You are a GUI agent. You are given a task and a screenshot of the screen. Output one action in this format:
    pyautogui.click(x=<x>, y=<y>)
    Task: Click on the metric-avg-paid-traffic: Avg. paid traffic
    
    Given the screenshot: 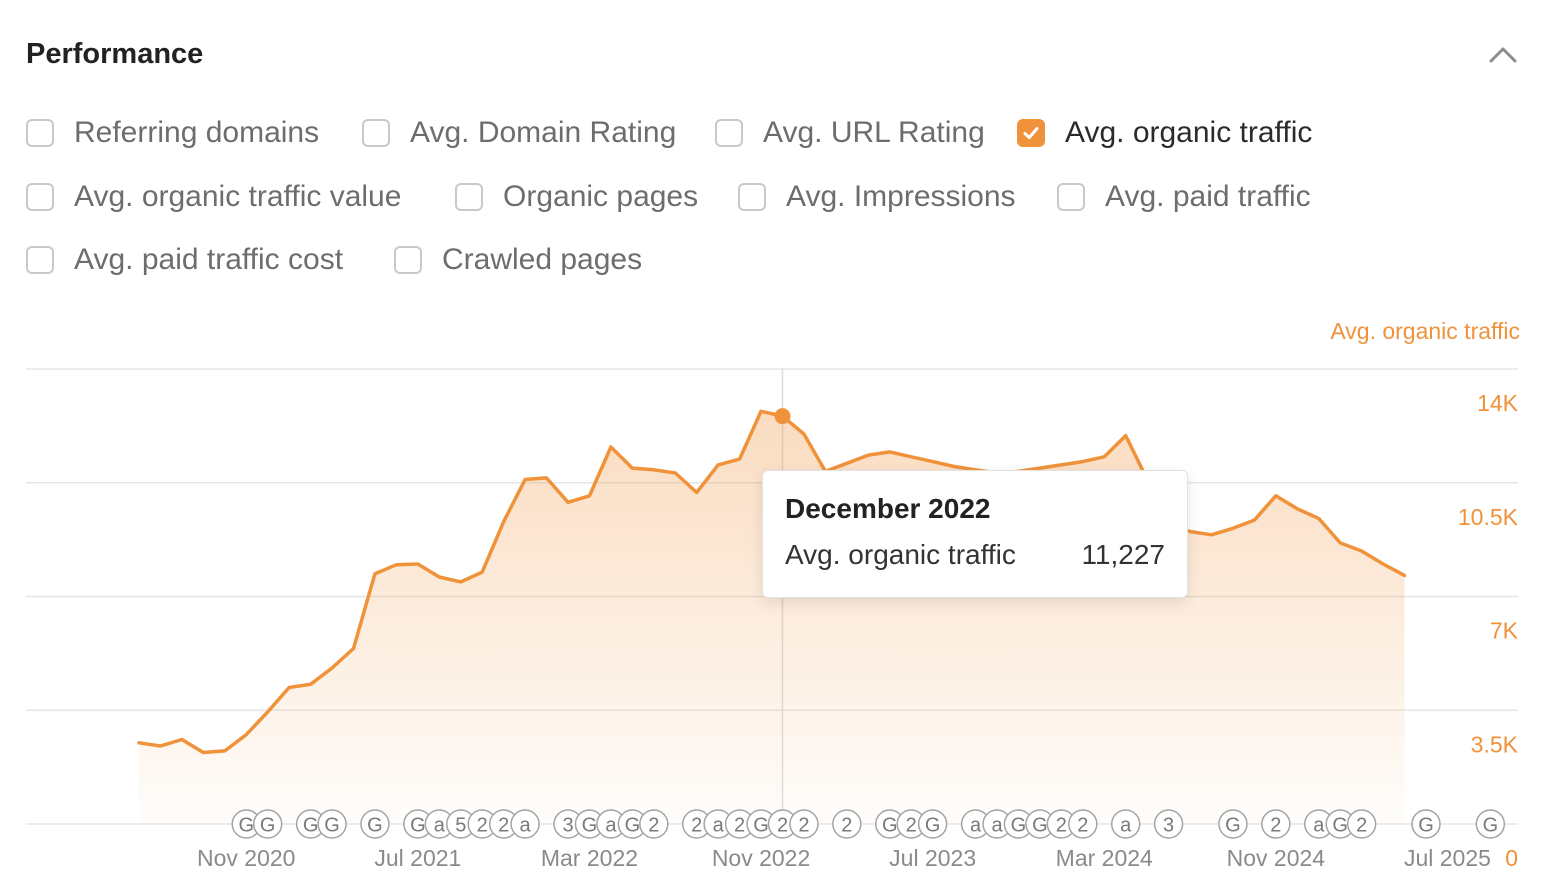 What is the action you would take?
    pyautogui.click(x=1184, y=197)
    